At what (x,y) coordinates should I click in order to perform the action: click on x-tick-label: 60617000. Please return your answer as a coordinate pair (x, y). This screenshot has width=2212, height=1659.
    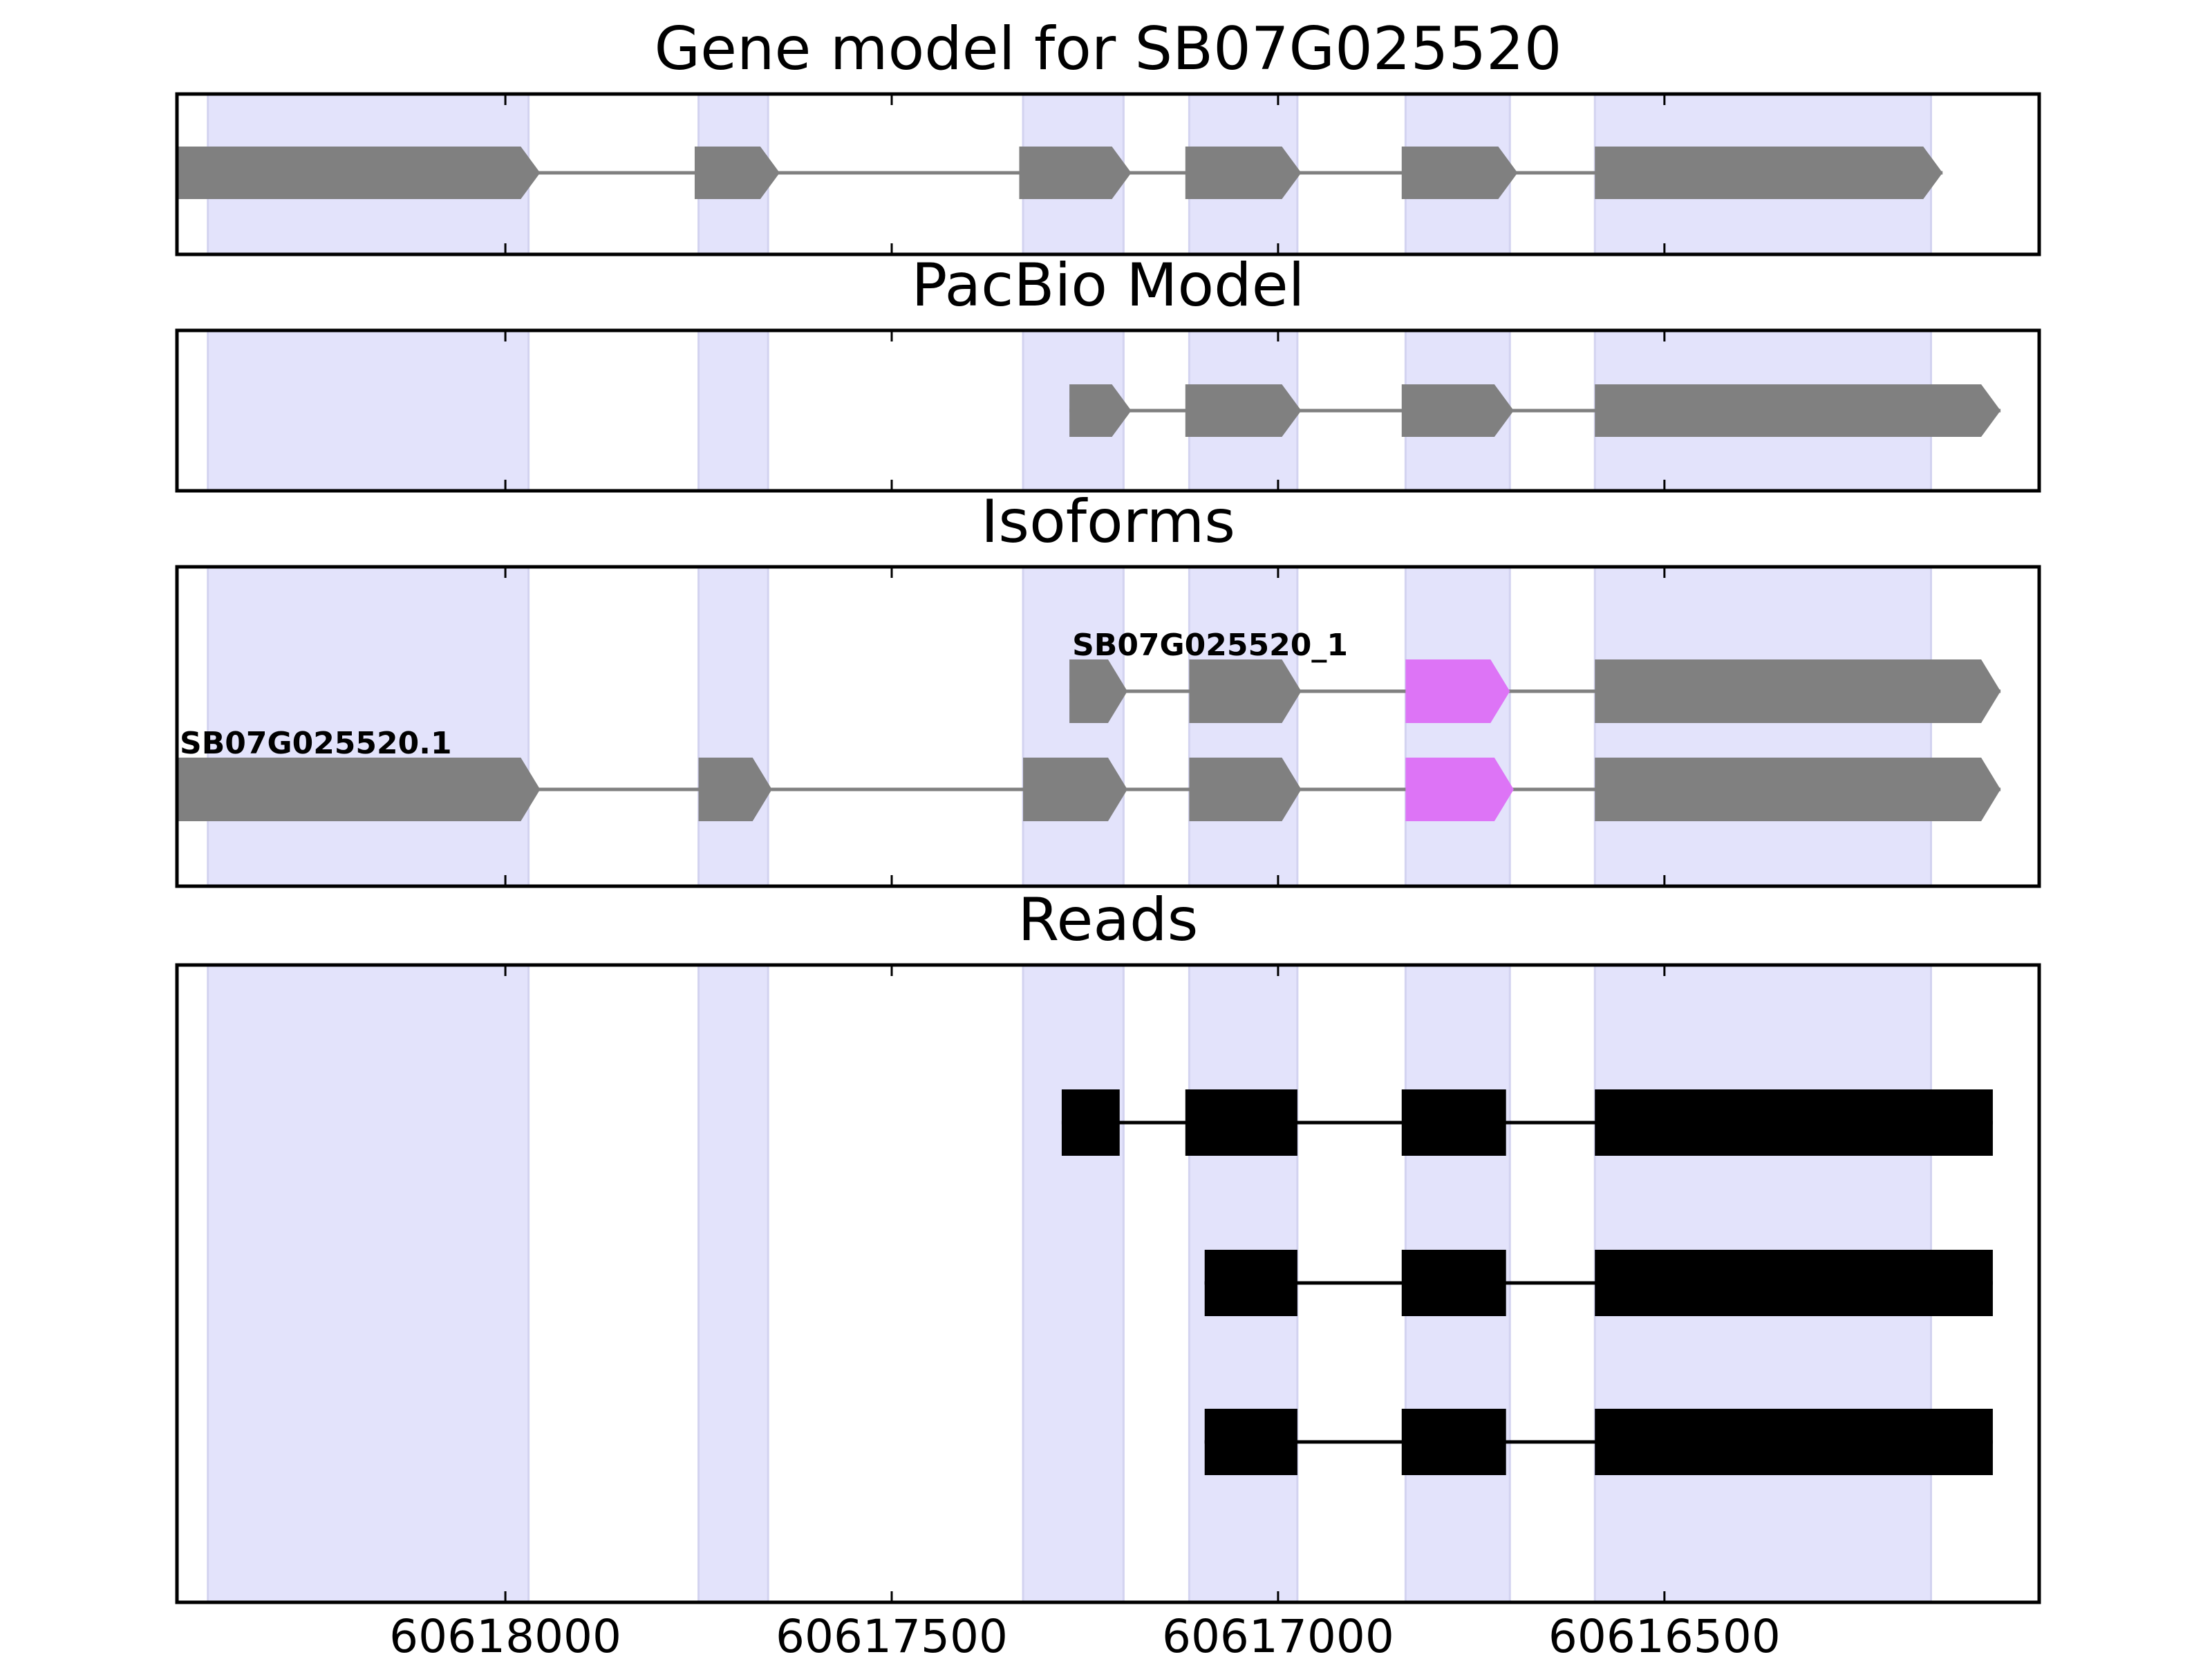
    Looking at the image, I should click on (1278, 1634).